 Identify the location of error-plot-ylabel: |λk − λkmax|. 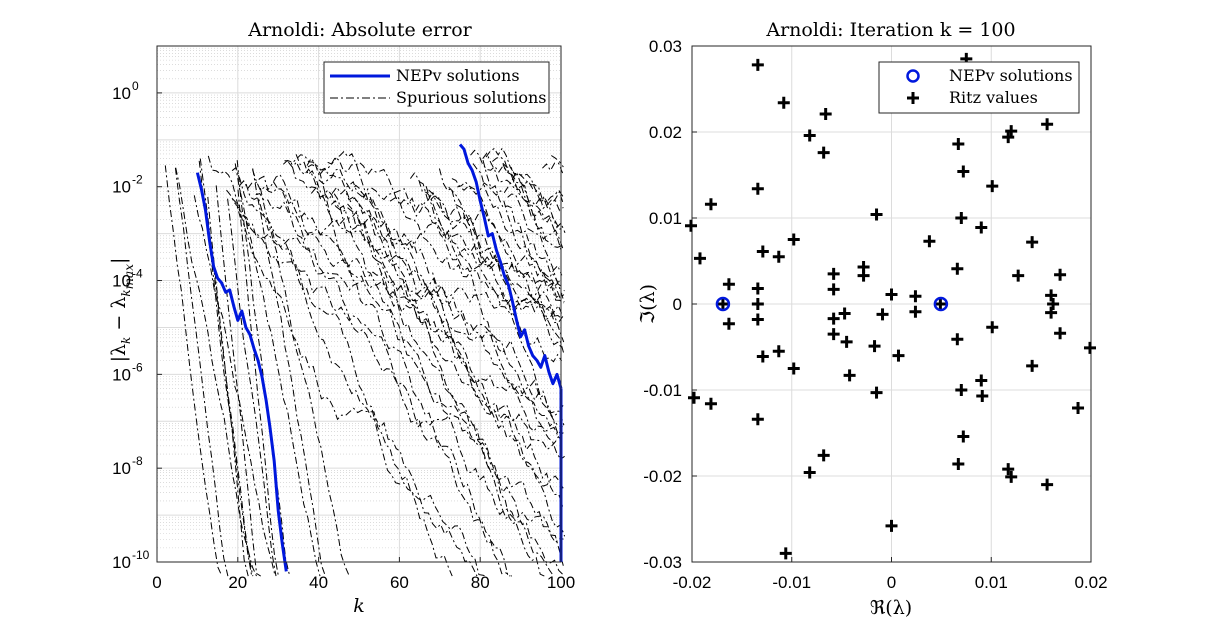
(122, 310).